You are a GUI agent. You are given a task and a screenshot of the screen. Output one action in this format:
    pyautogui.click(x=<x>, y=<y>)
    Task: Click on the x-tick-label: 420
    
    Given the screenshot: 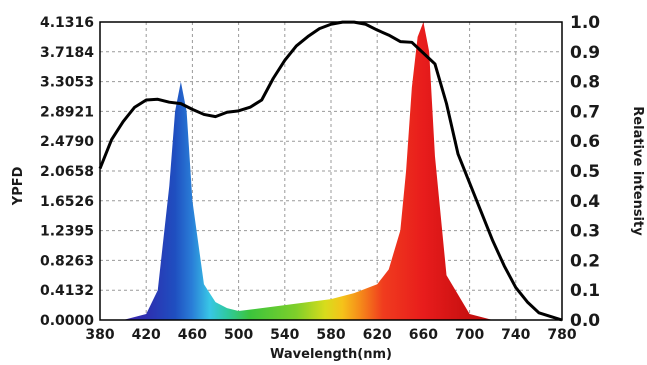 What is the action you would take?
    pyautogui.click(x=146, y=335)
    